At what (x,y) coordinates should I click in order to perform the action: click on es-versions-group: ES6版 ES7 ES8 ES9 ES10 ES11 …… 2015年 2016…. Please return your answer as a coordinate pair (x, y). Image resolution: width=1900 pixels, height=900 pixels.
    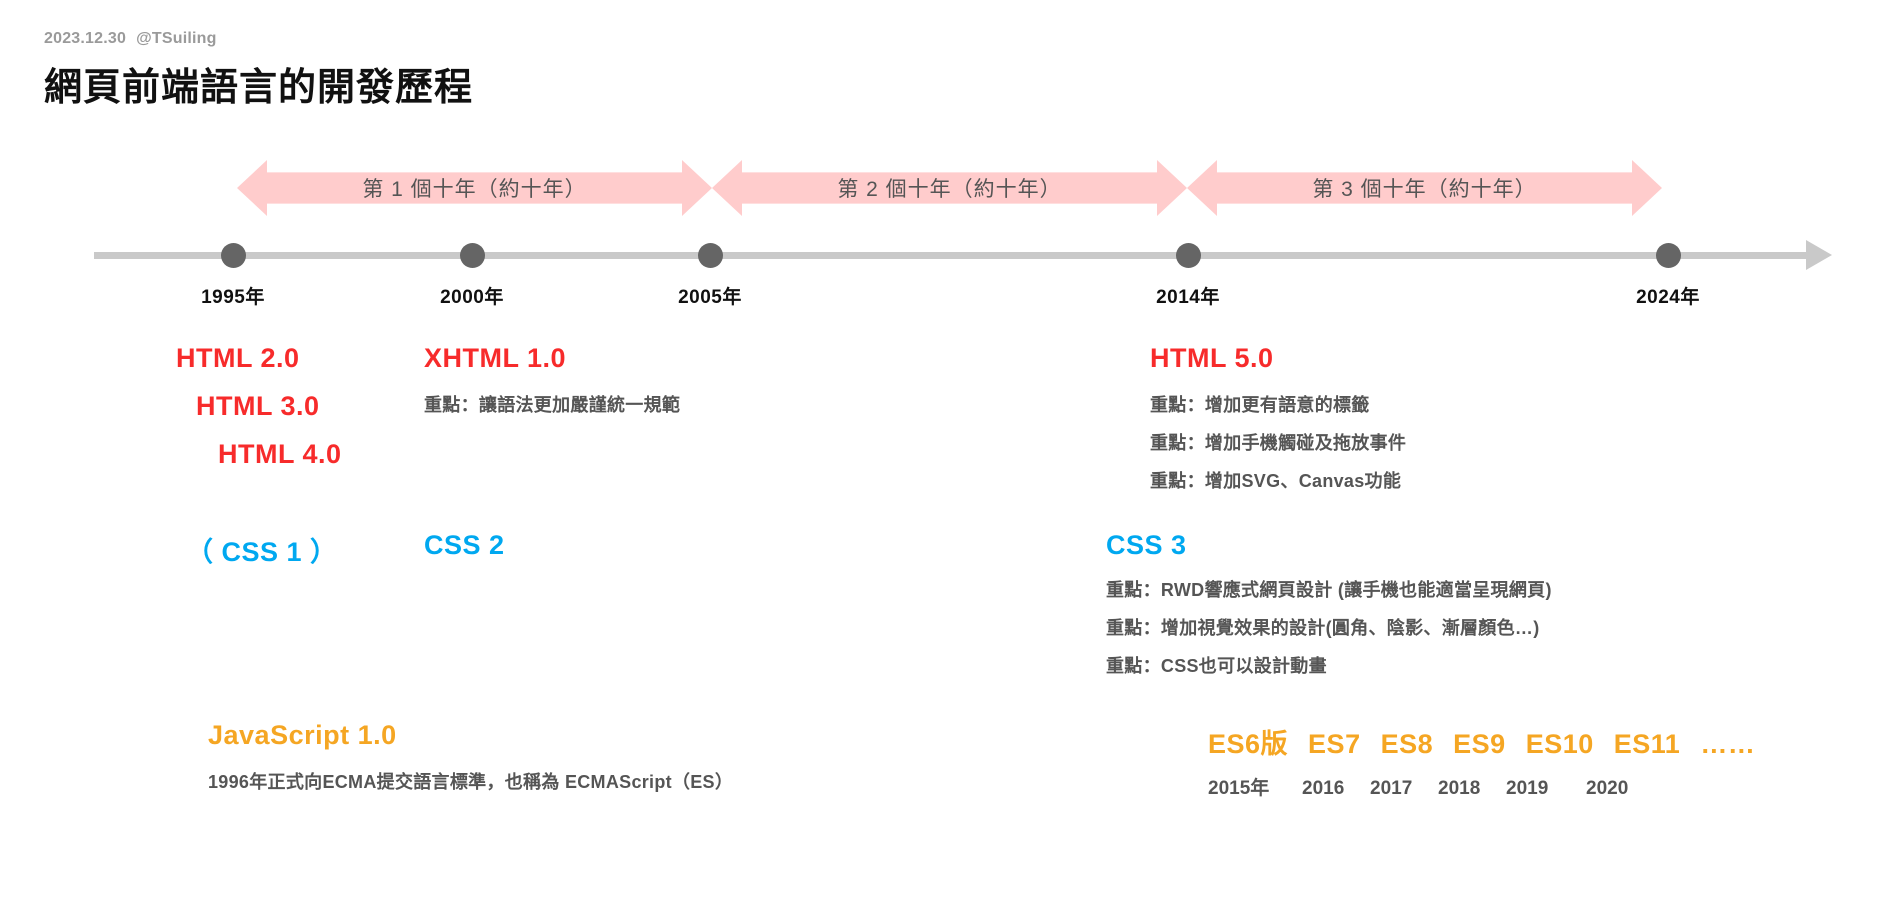
    Looking at the image, I should click on (1481, 761).